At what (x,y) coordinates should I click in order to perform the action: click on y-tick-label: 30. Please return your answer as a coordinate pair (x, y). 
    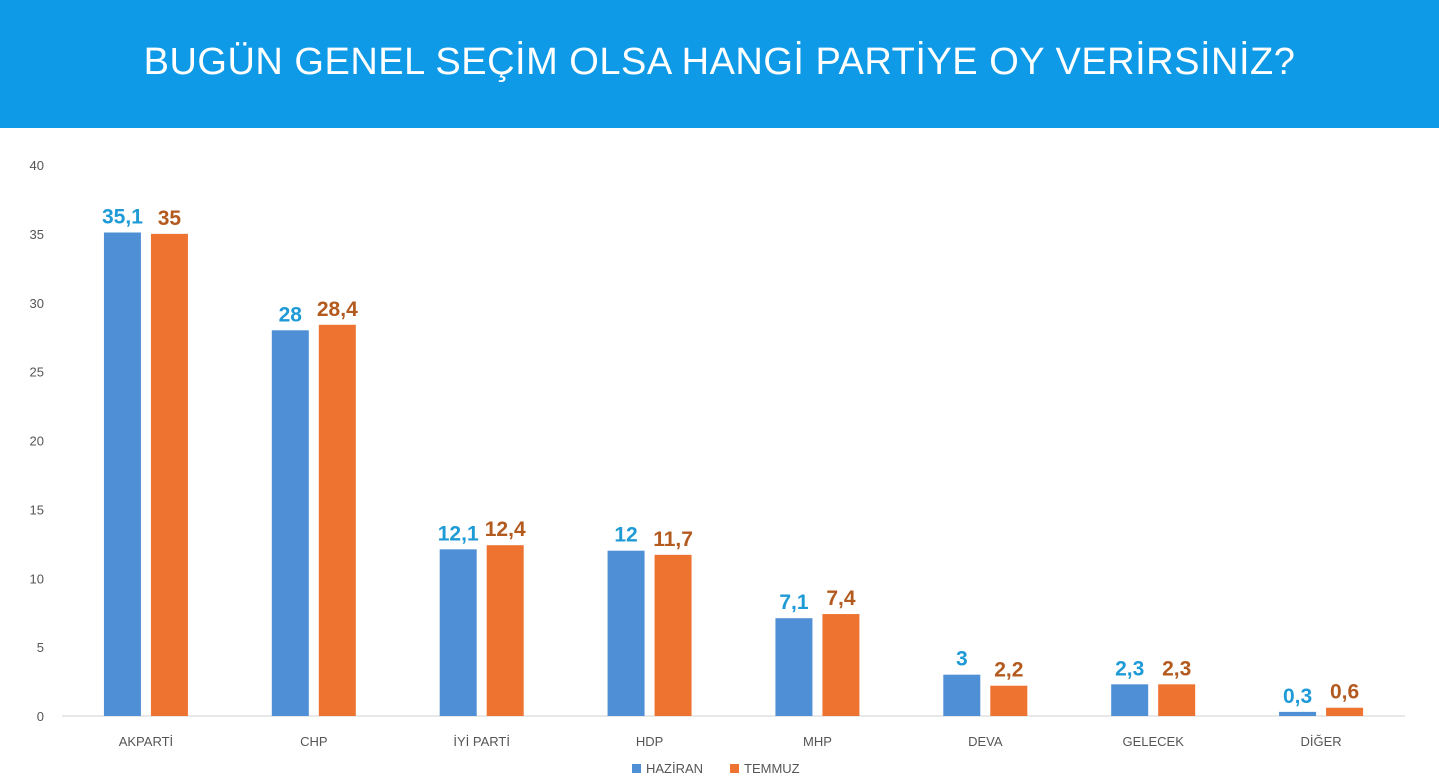
    Looking at the image, I should click on (37, 303).